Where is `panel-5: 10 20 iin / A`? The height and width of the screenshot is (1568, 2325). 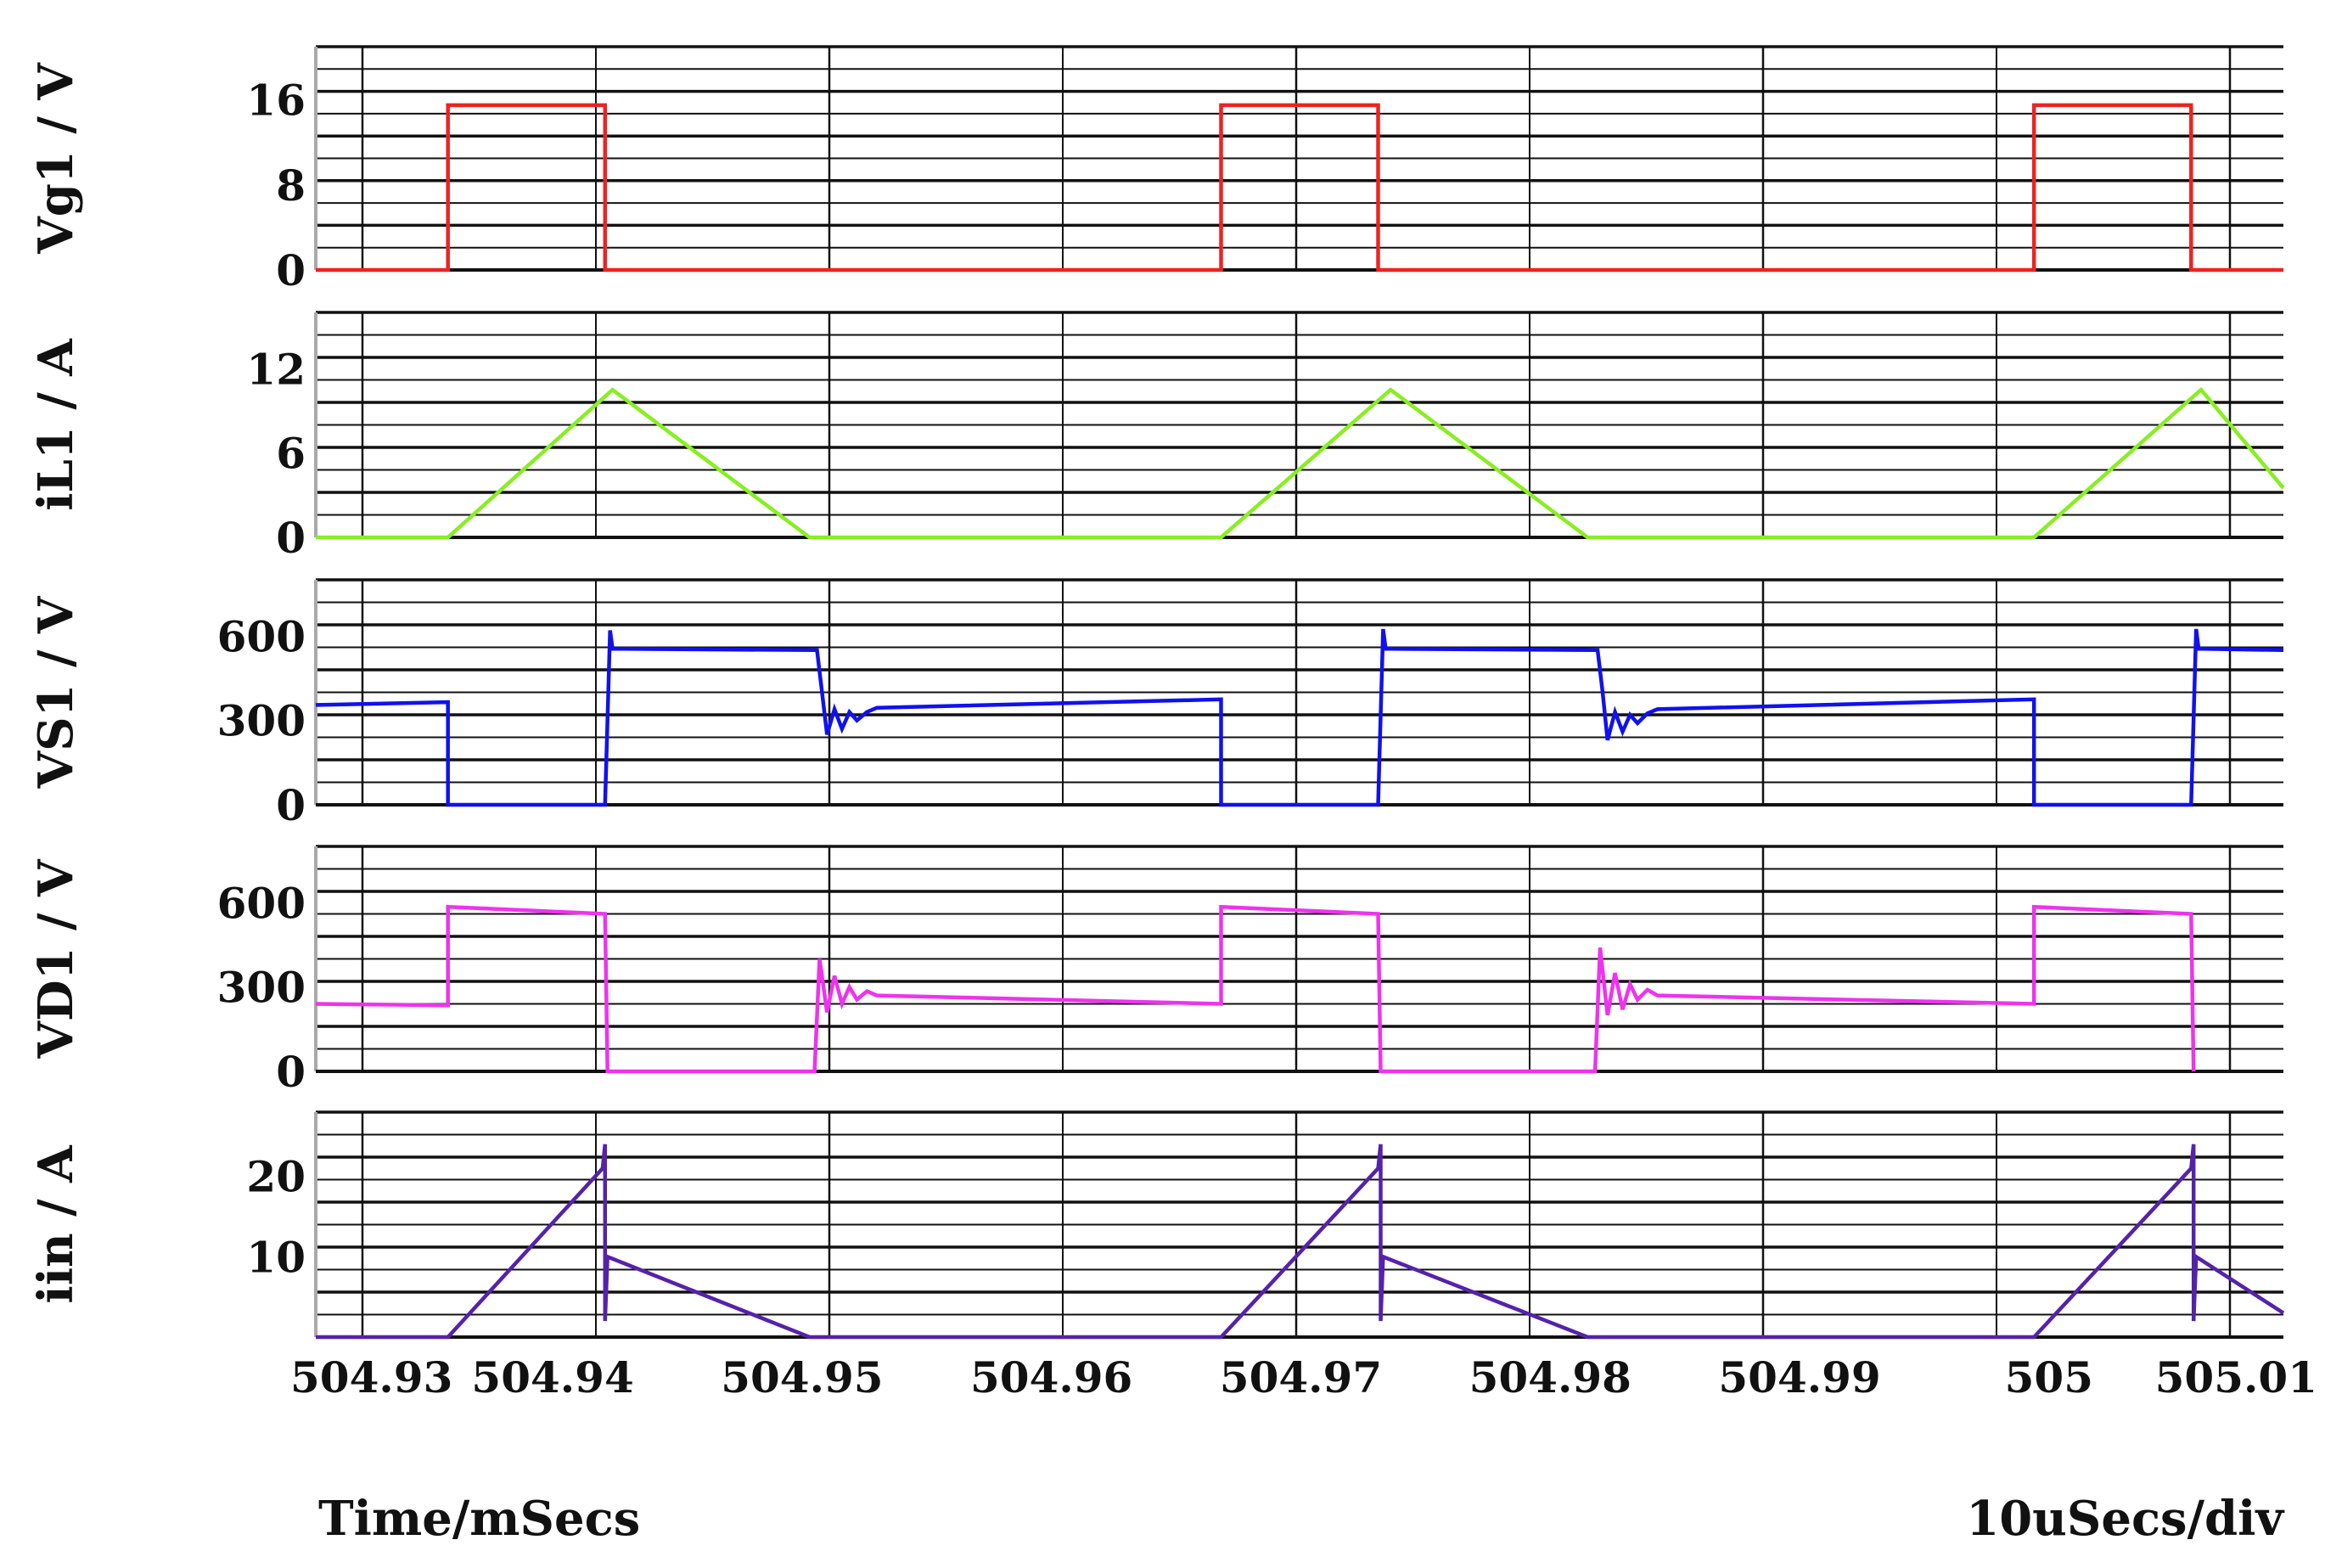
panel-5: 10 20 iin / A is located at coordinates (1156, 1225).